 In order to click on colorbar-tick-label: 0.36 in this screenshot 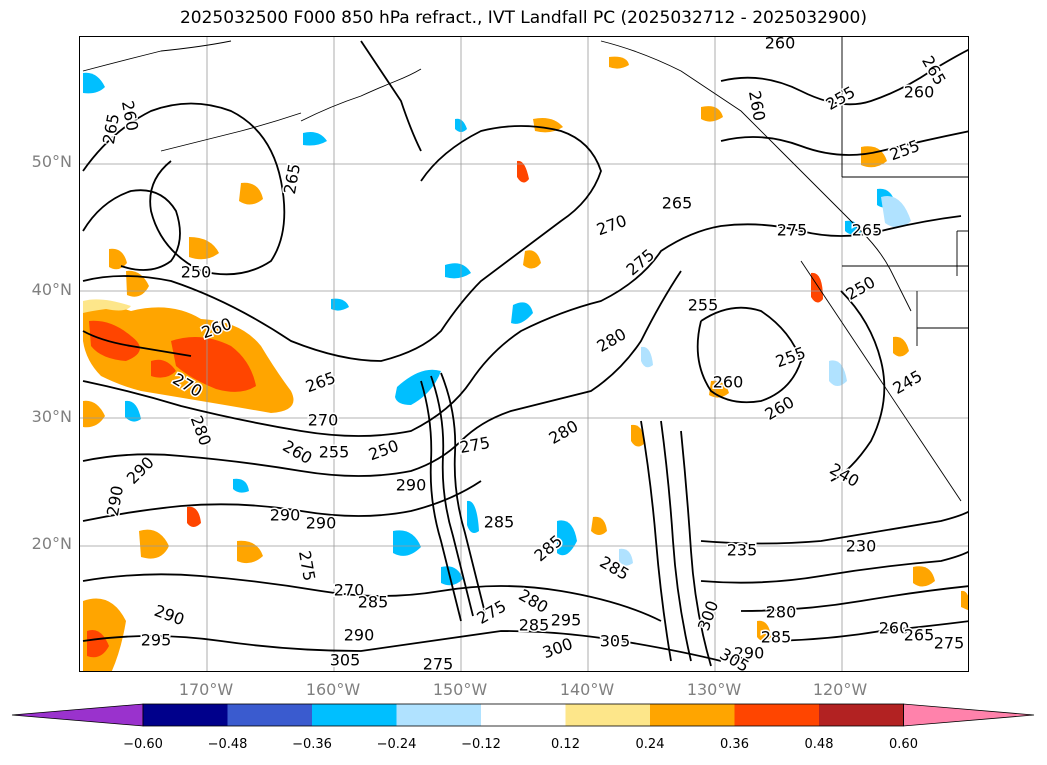, I will do `click(734, 744)`.